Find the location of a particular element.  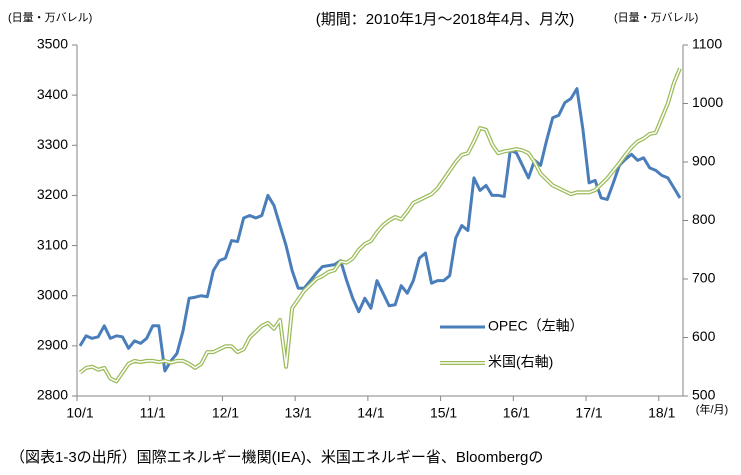

y-tick-label: 3200 is located at coordinates (52, 194).